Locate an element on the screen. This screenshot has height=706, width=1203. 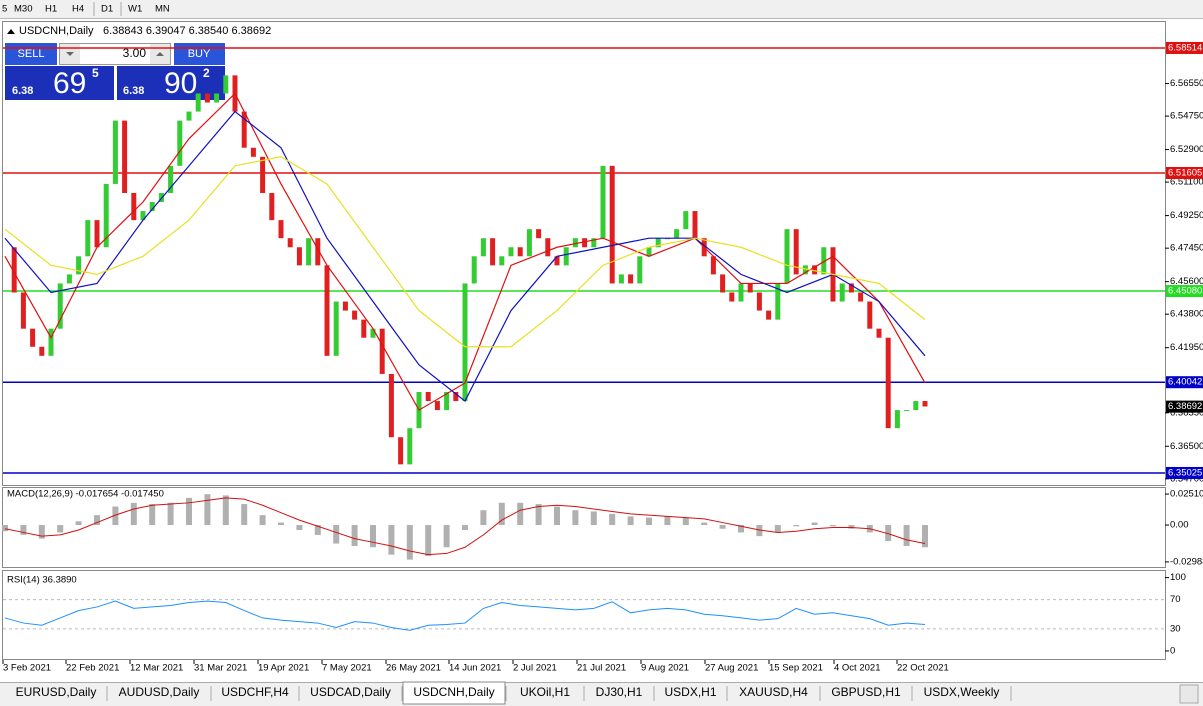
tab-label: UKOil,H1 is located at coordinates (545, 692).